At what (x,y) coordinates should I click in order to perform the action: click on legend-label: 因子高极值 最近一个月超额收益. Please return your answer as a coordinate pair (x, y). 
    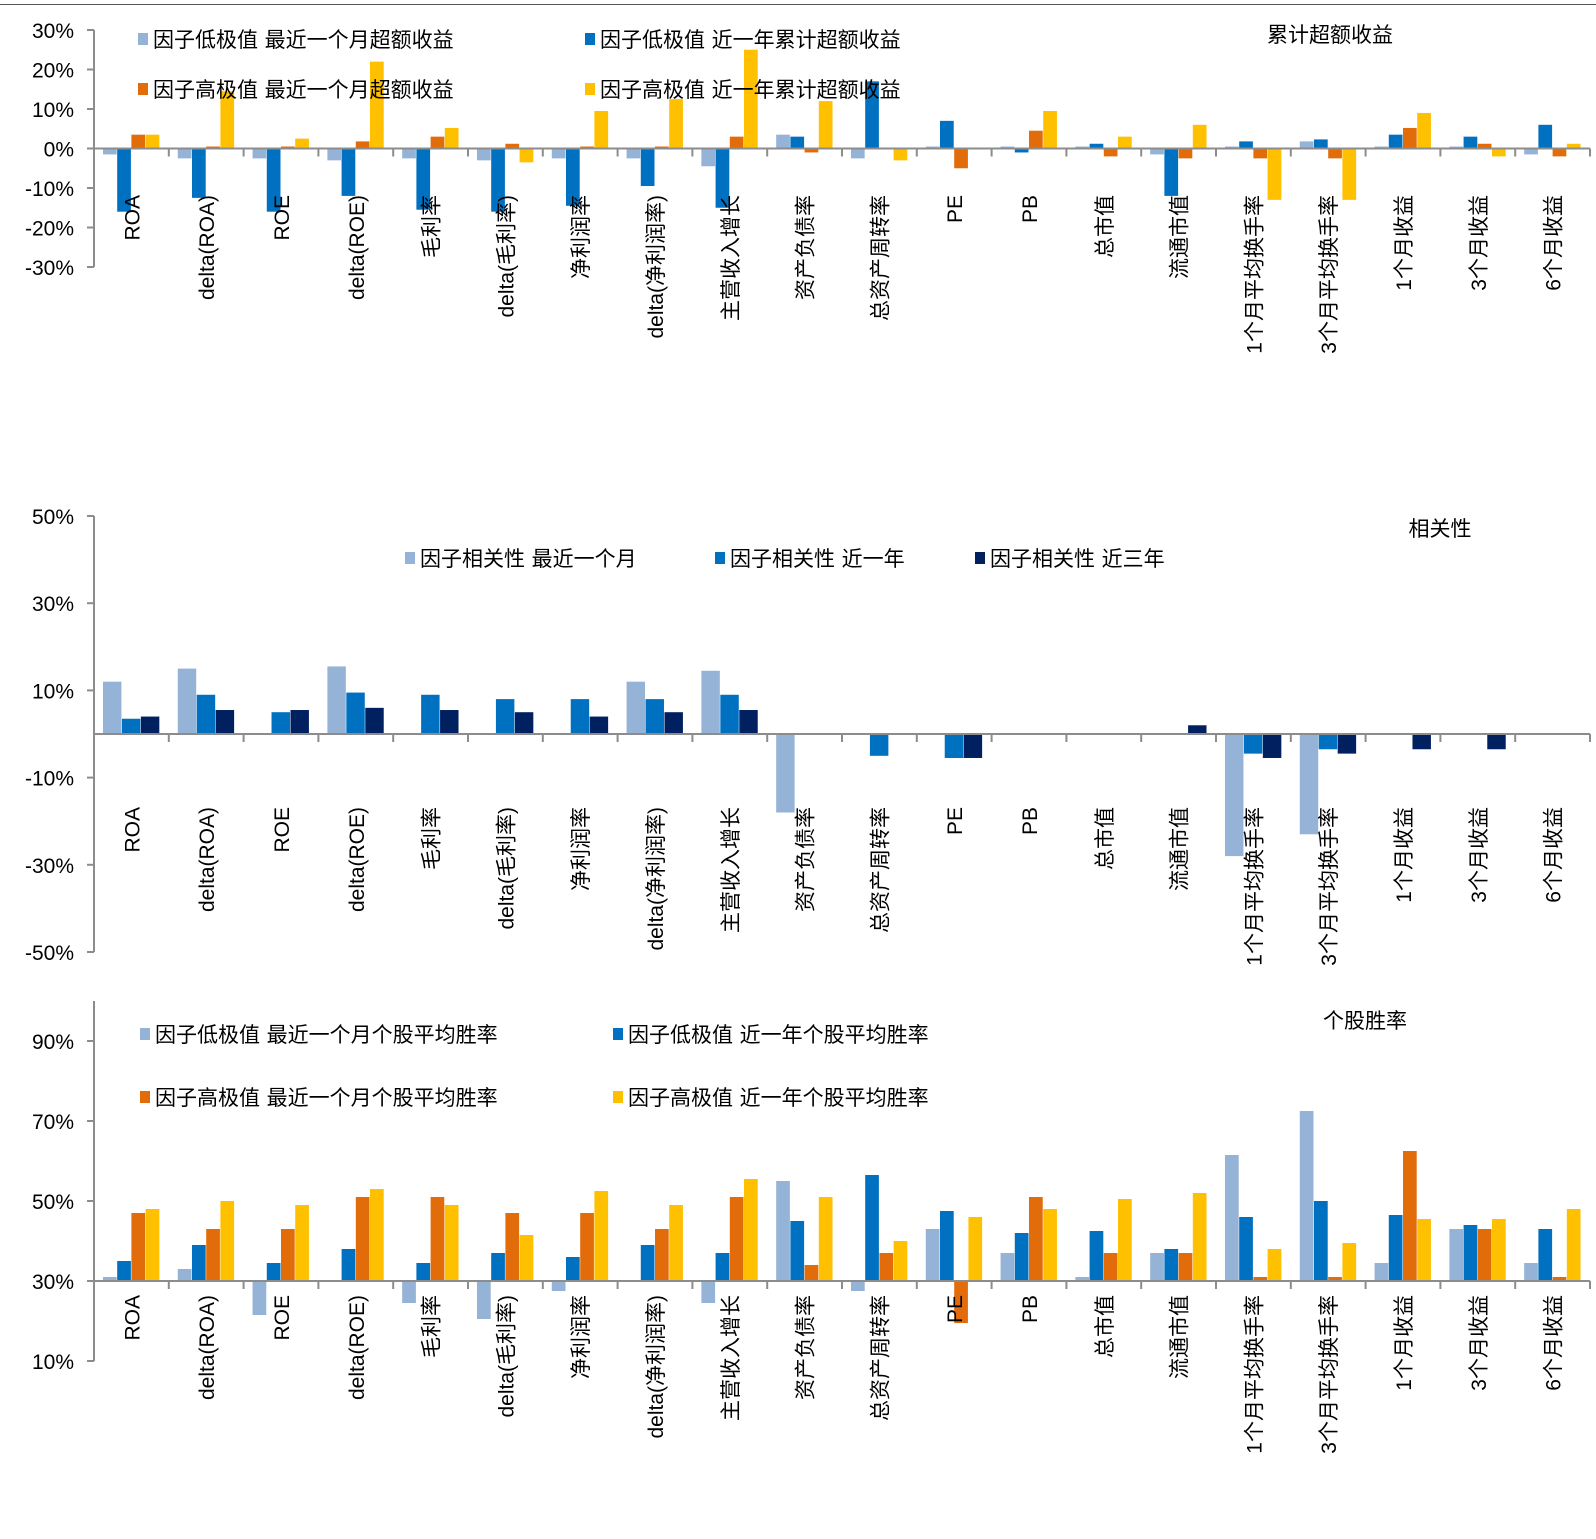
    Looking at the image, I should click on (303, 90).